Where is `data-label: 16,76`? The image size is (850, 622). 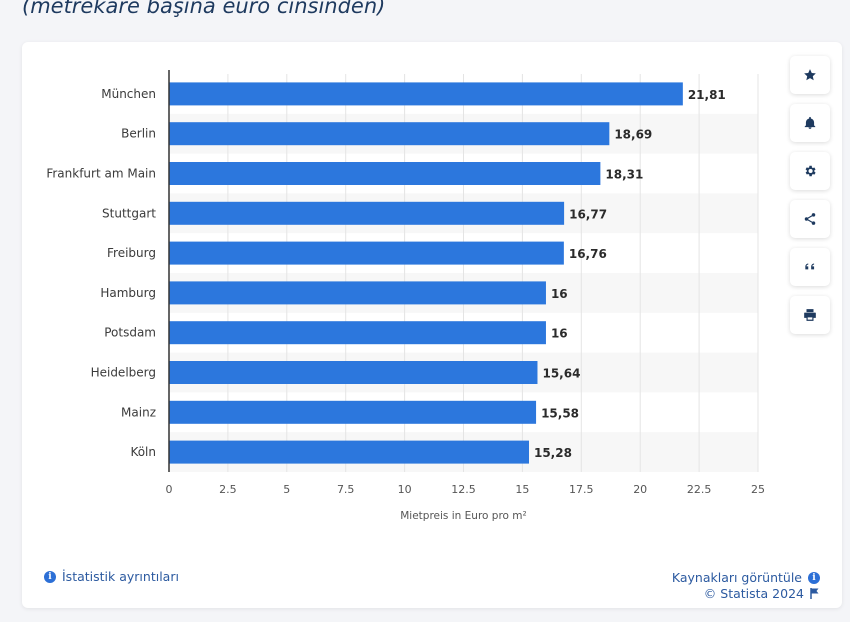 data-label: 16,76 is located at coordinates (588, 254).